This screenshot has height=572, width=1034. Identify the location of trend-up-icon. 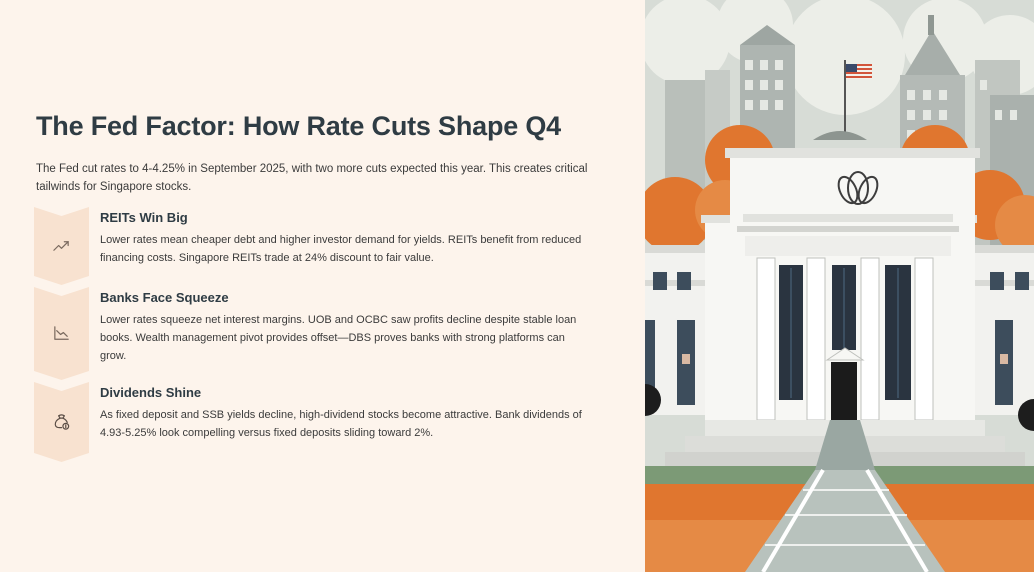
(61, 245).